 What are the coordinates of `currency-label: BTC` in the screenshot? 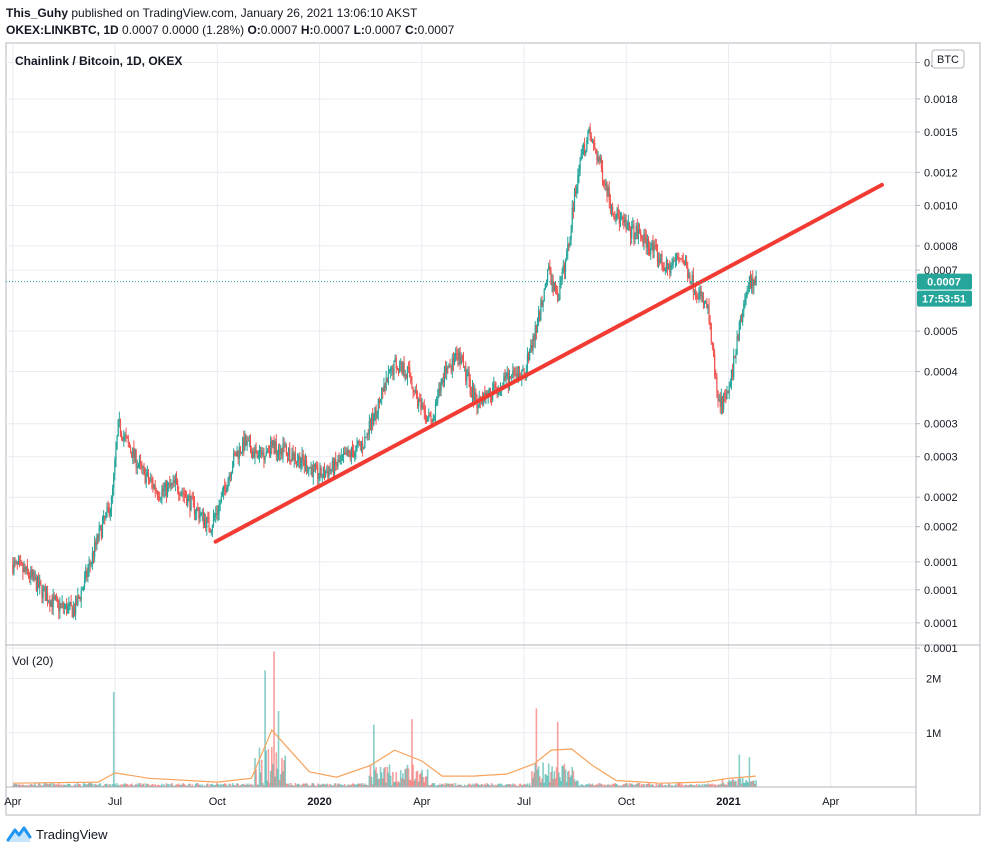 It's located at (948, 60).